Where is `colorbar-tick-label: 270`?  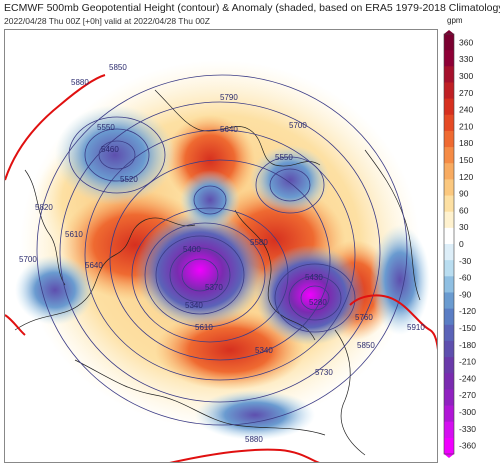
colorbar-tick-label: 270 is located at coordinates (466, 93).